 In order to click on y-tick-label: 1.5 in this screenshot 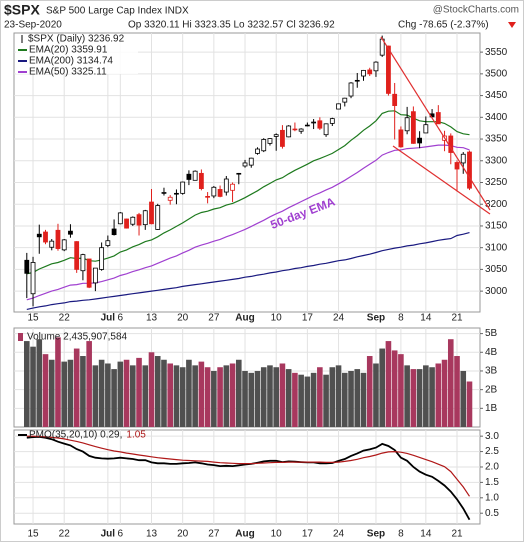, I will do `click(492, 482)`.